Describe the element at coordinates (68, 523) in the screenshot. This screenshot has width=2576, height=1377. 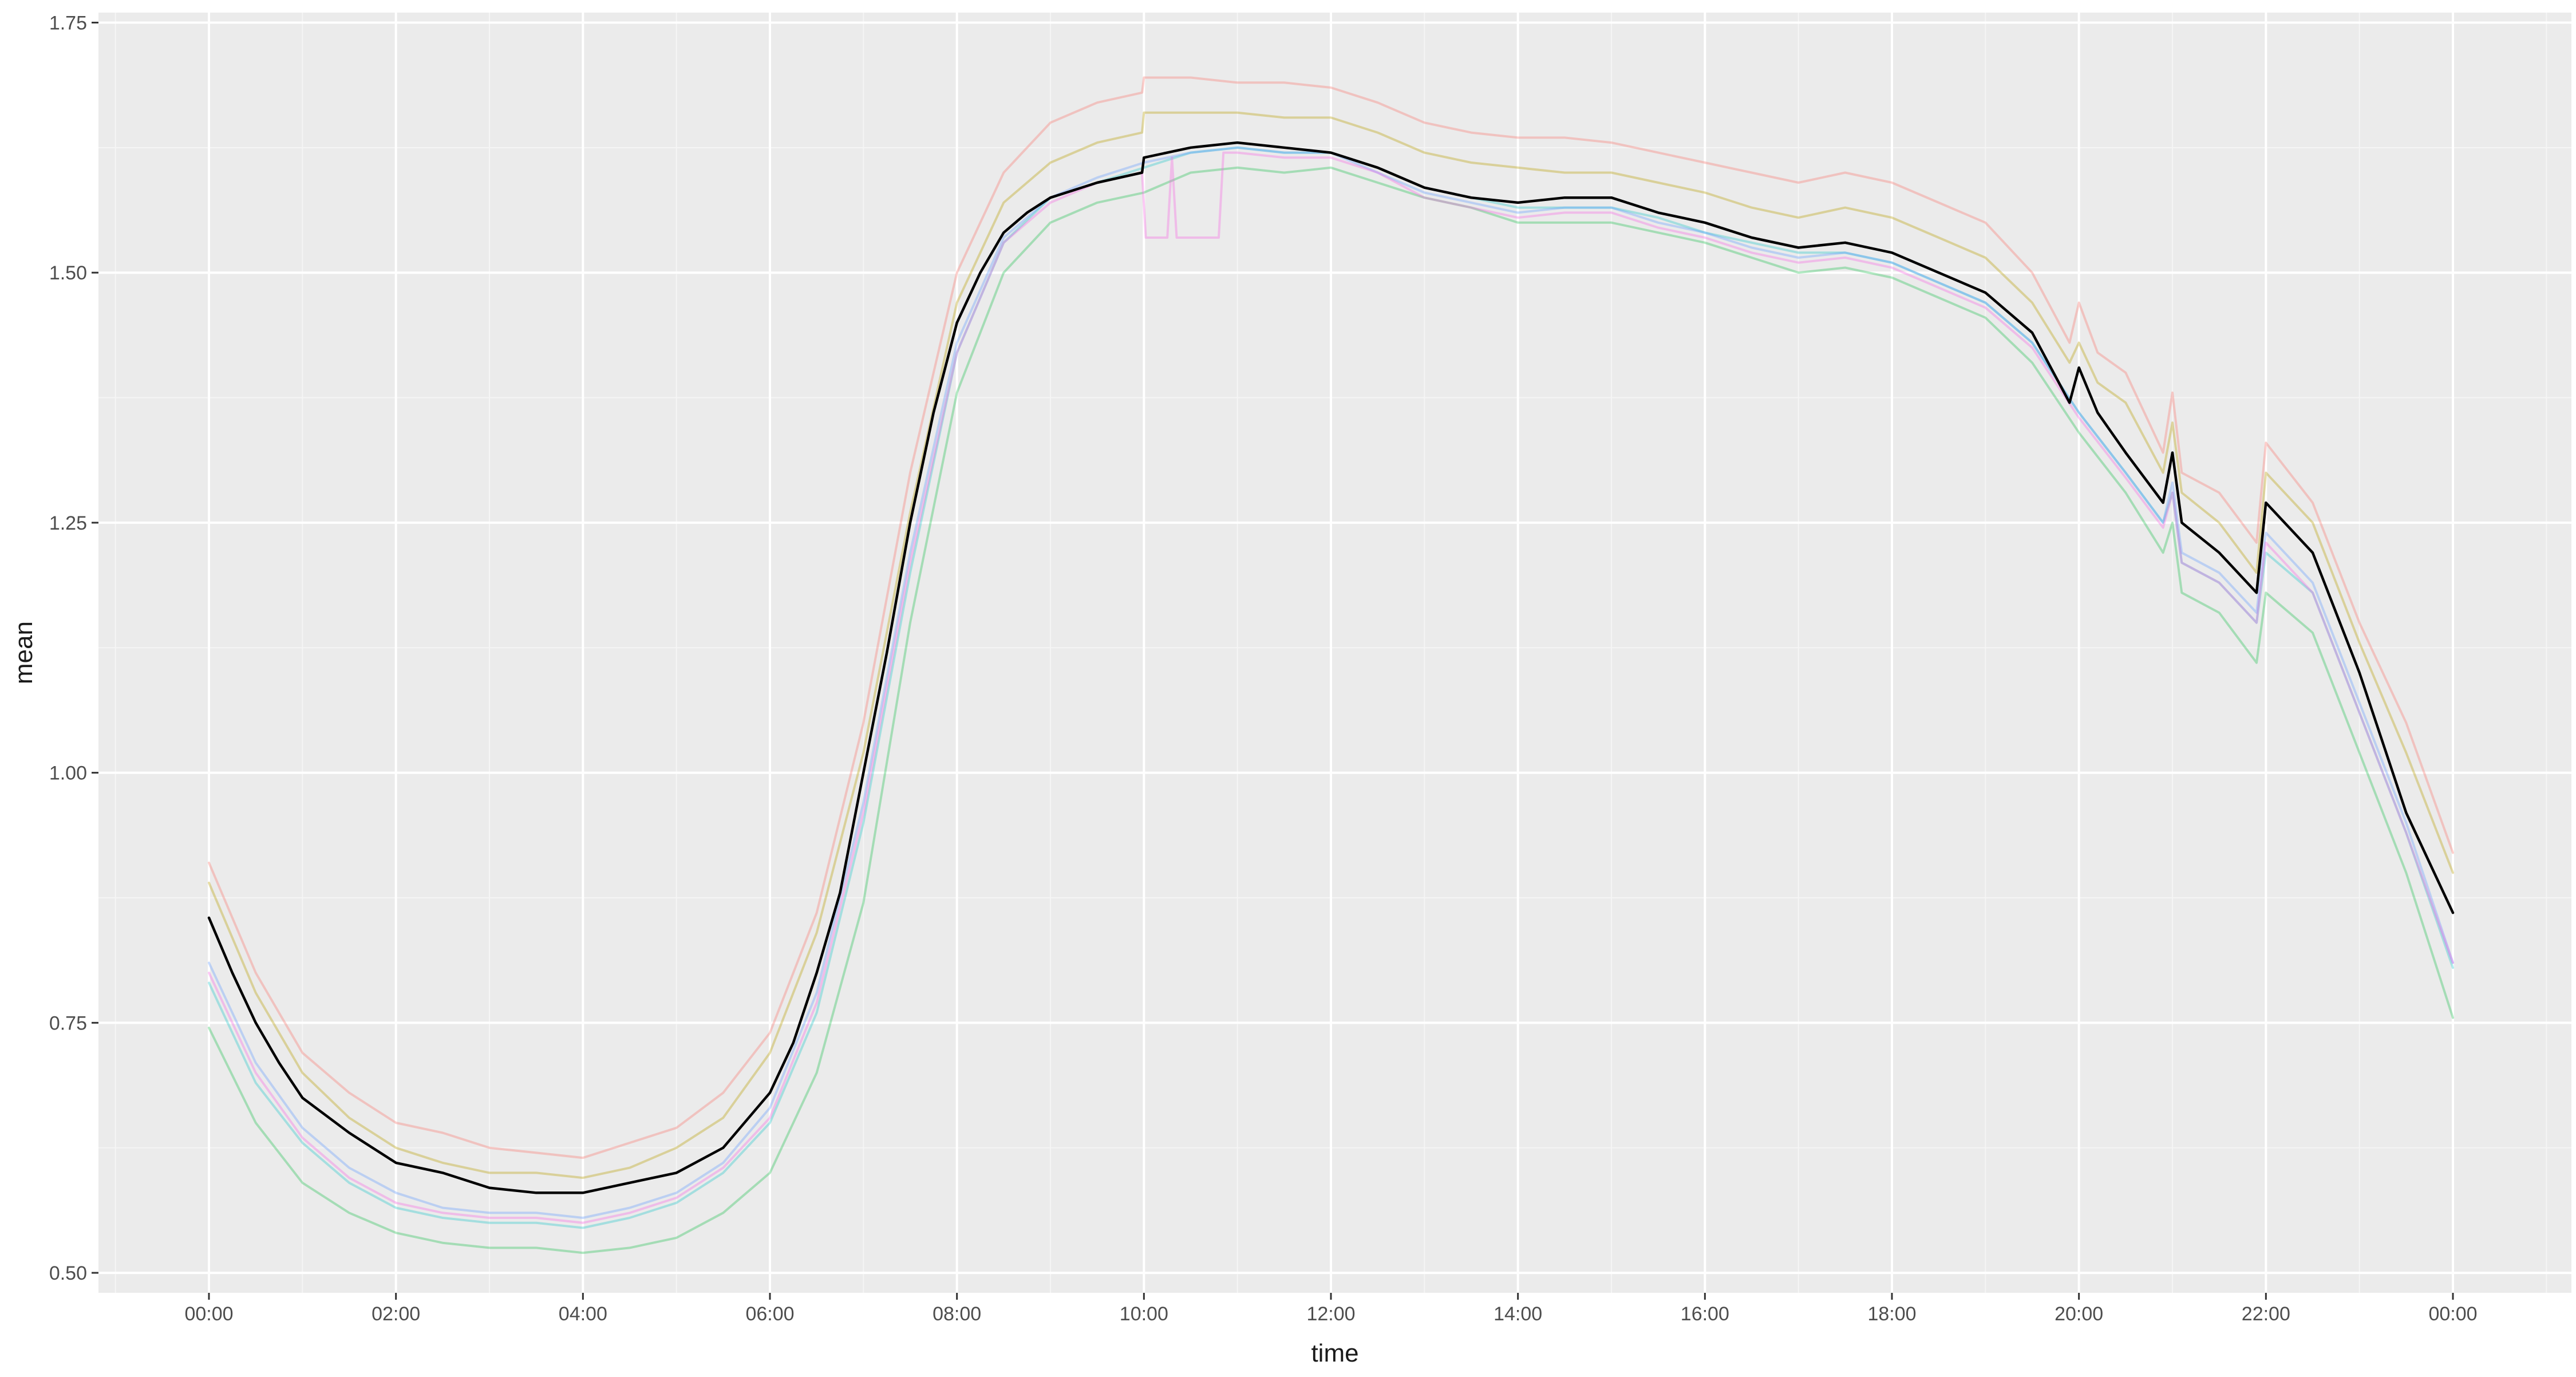
I see `y-tick-label: 1.25` at that location.